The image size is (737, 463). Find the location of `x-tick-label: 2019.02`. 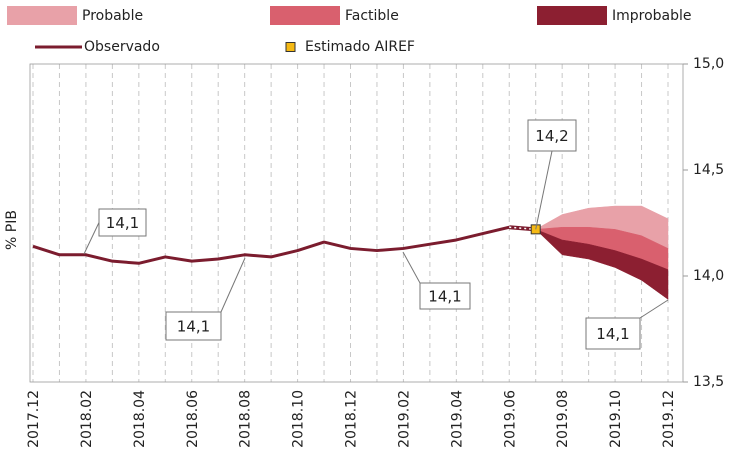

x-tick-label: 2019.02 is located at coordinates (404, 419).